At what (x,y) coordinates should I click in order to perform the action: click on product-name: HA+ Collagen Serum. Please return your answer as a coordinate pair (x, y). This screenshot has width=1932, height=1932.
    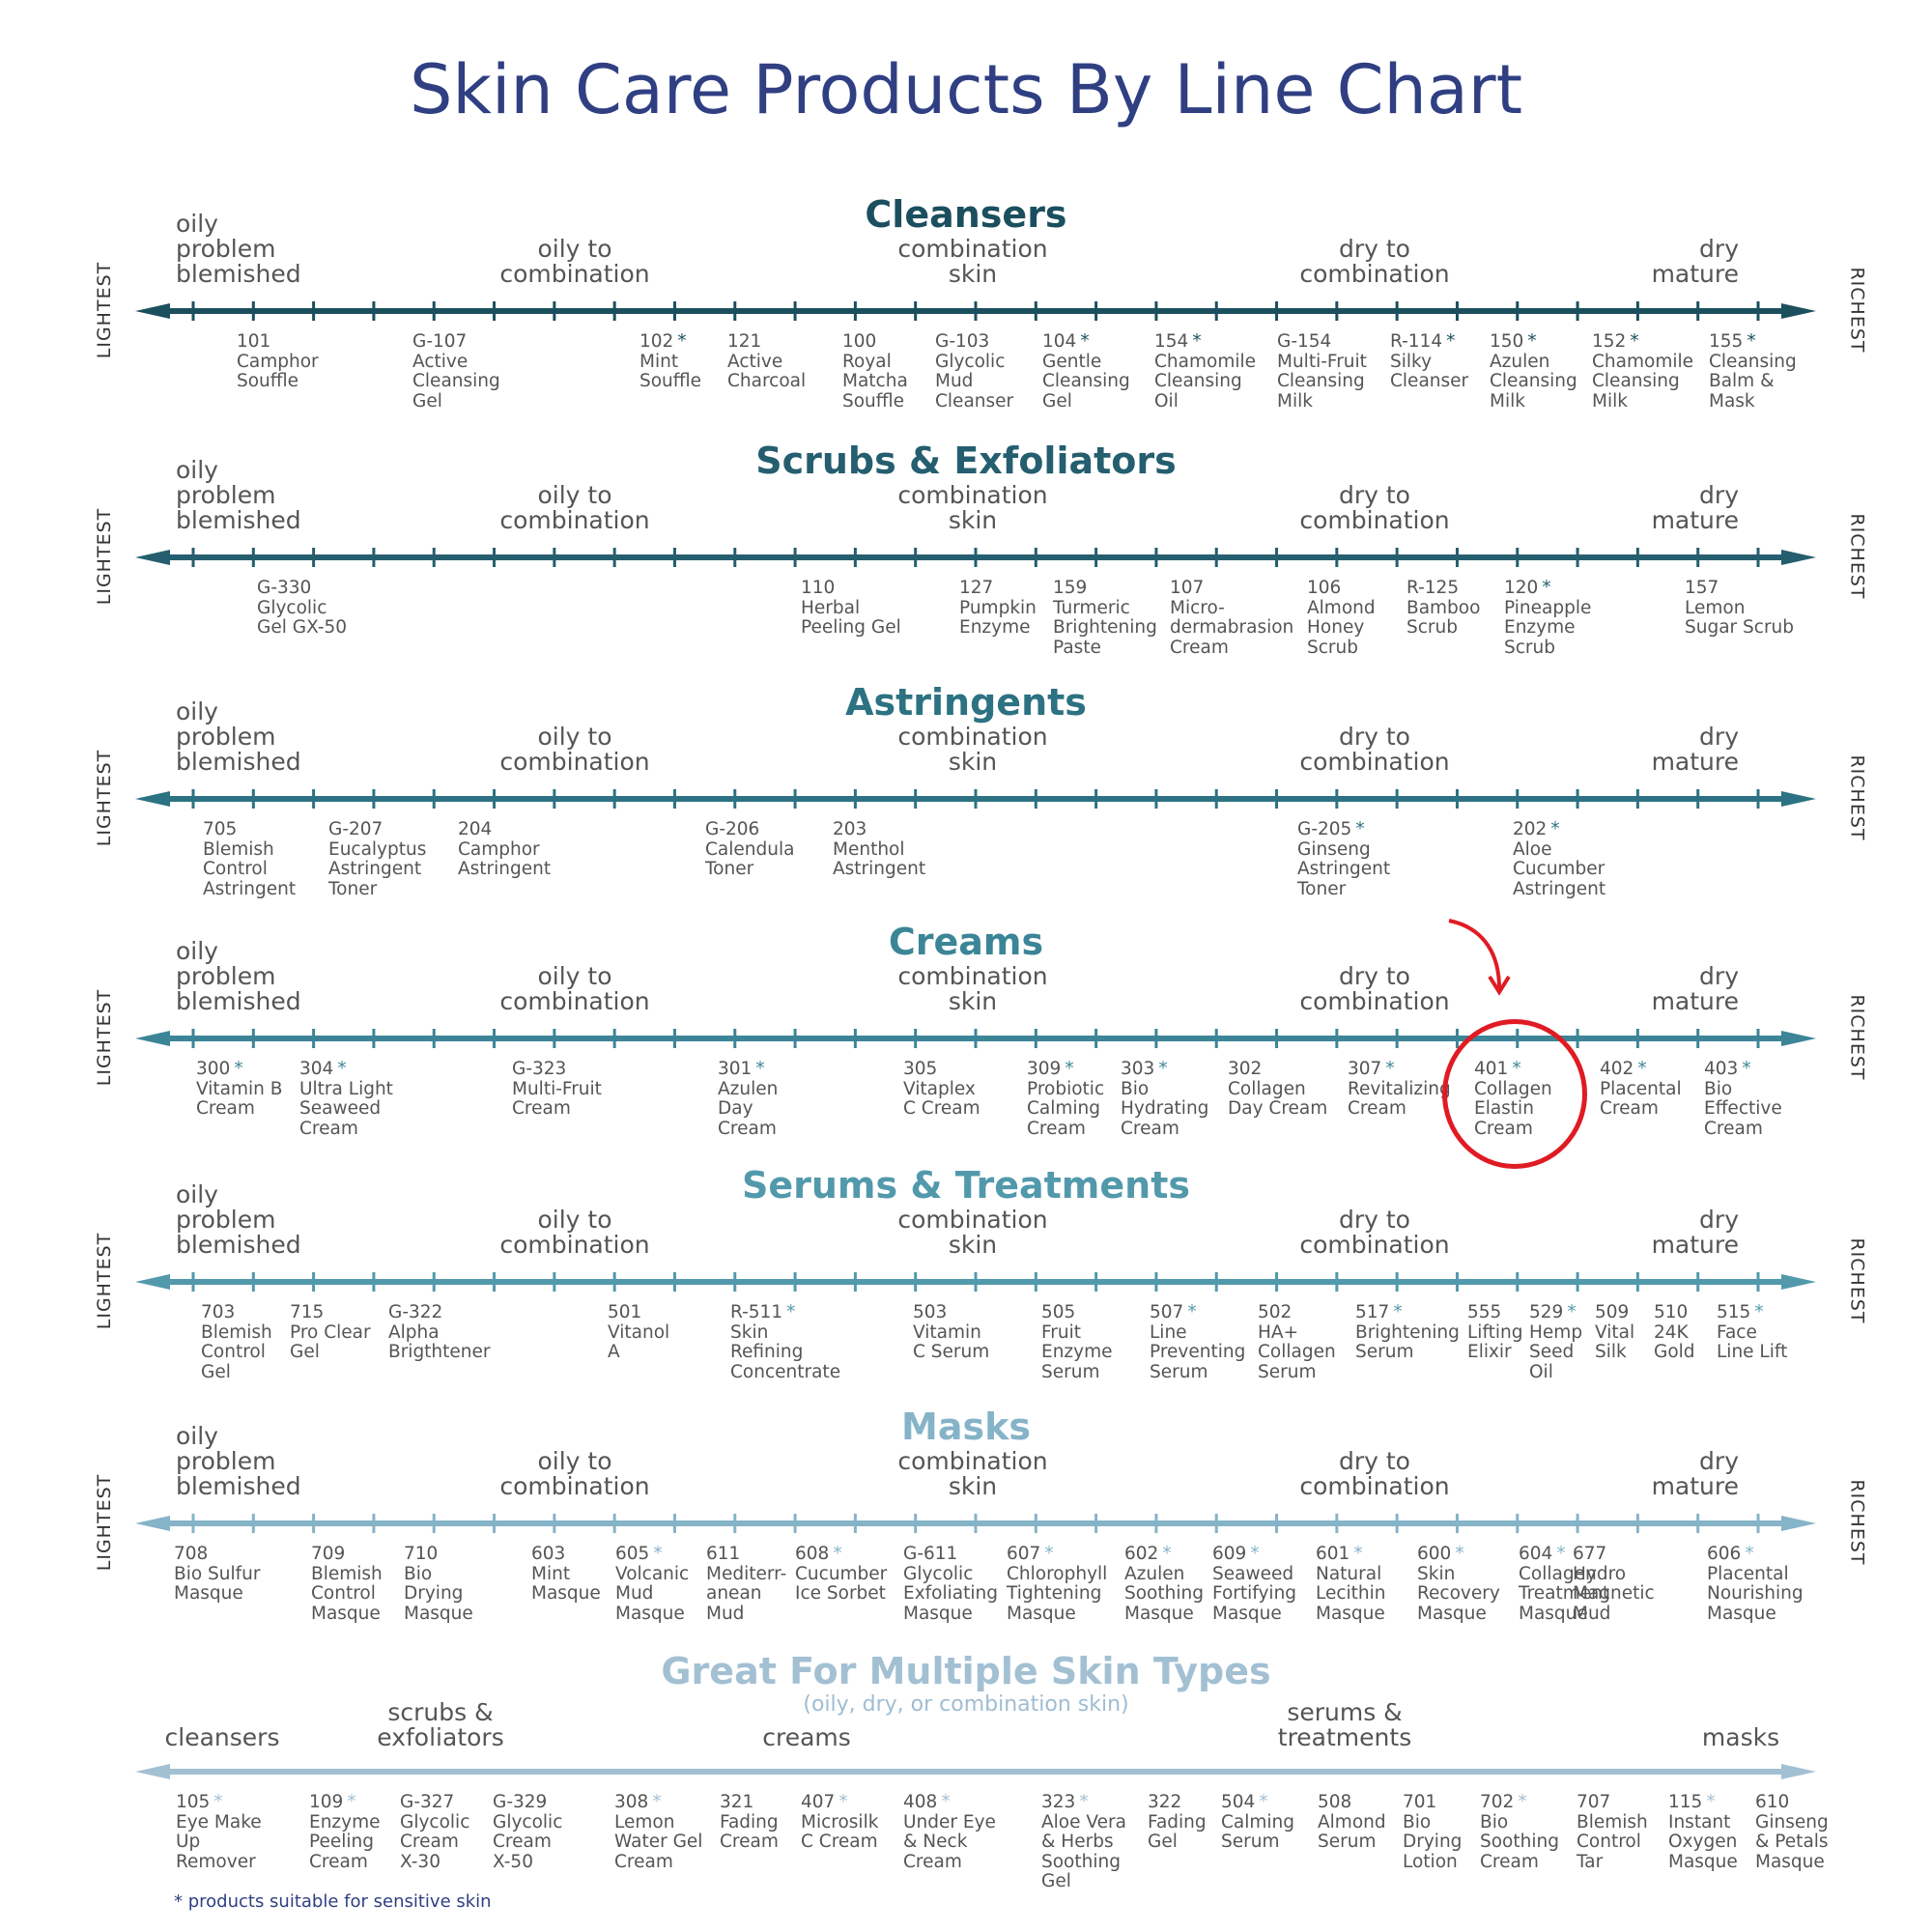
    Looking at the image, I should click on (1297, 1351).